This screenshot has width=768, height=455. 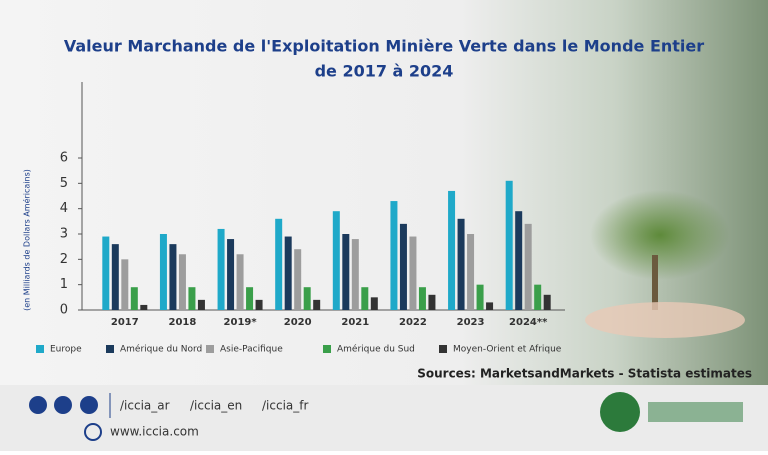 What do you see at coordinates (38, 405) in the screenshot?
I see `facebook-icon` at bounding box center [38, 405].